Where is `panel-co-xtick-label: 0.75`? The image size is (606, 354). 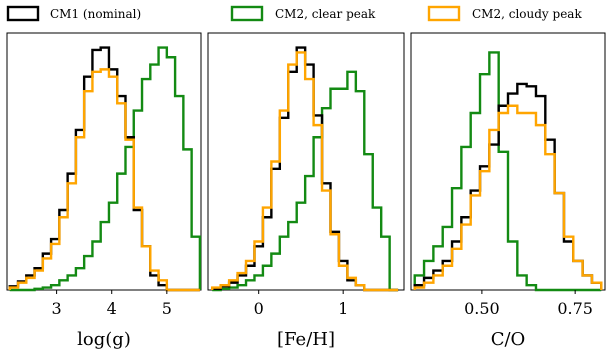
panel-co-xtick-label: 0.75 is located at coordinates (575, 308).